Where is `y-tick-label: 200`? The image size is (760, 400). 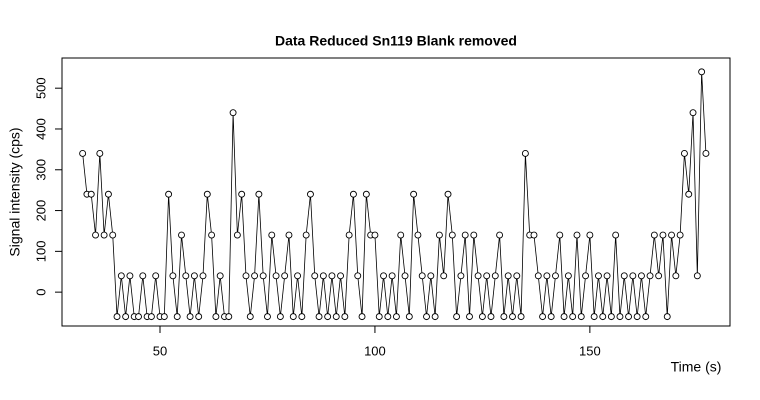 y-tick-label: 200 is located at coordinates (40, 211).